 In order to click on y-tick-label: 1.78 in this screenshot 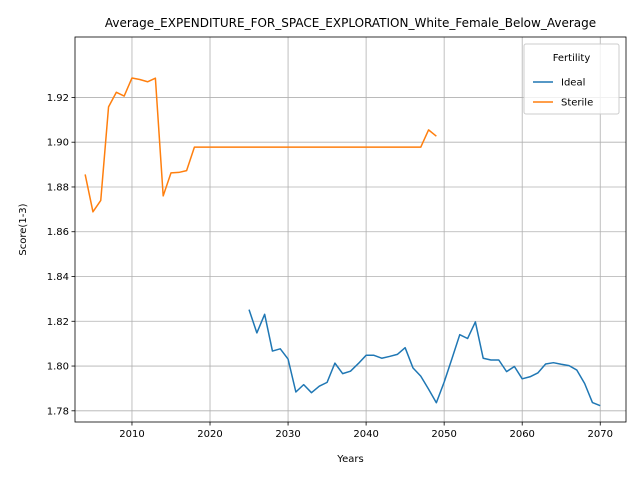, I will do `click(58, 411)`.